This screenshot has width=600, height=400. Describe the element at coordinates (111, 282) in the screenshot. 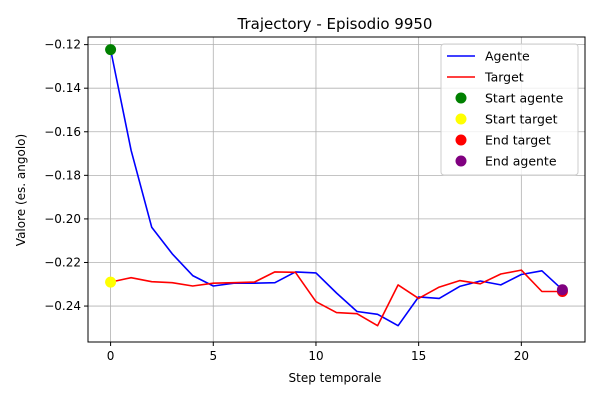

I see `marker-start-target` at that location.